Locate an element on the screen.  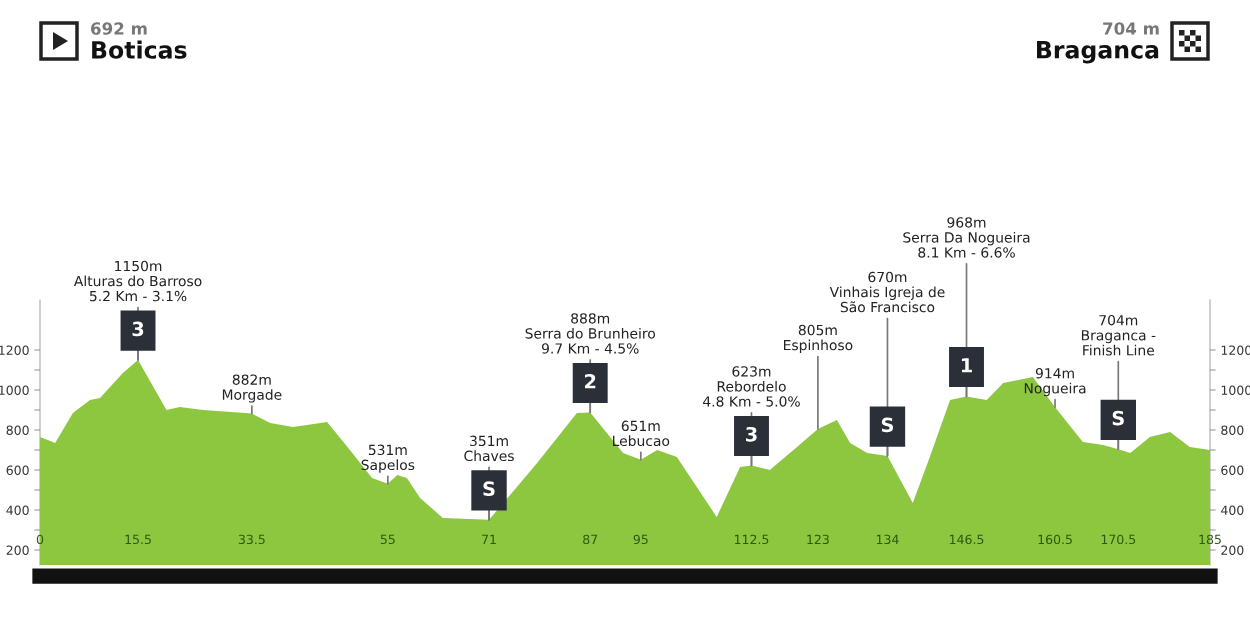
annotation: 351m Chaves is located at coordinates (489, 448).